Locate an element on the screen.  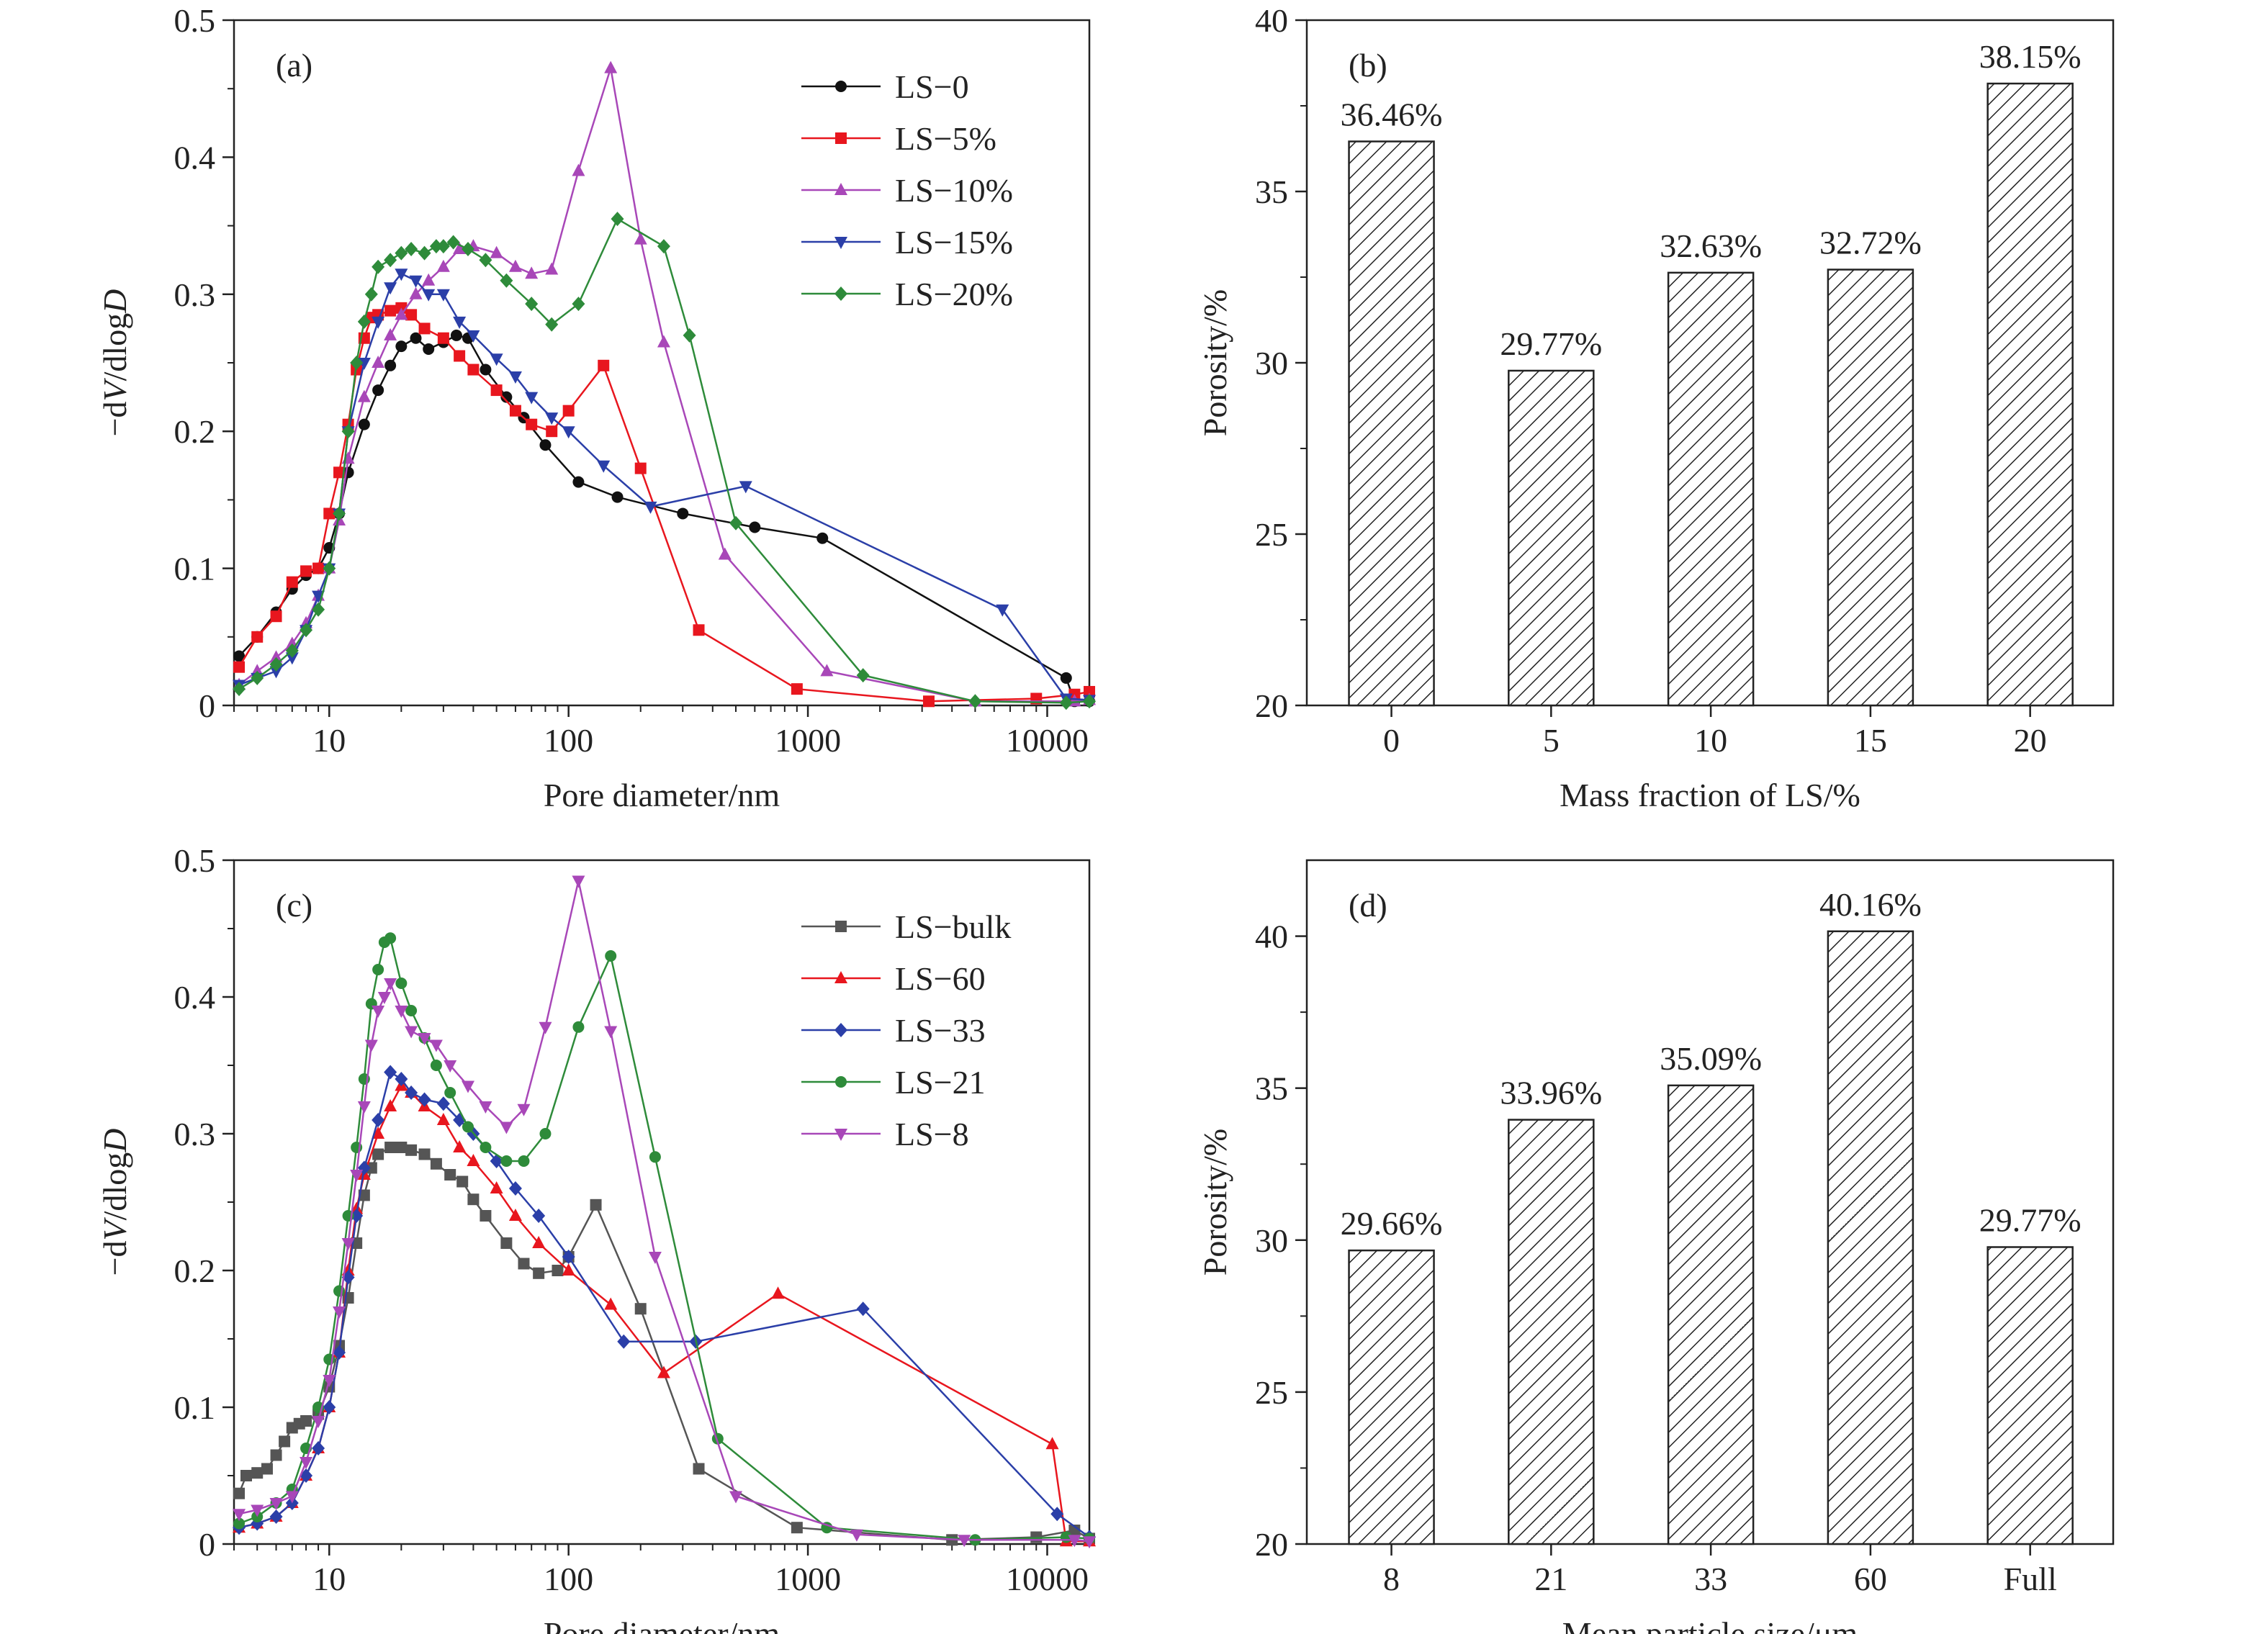
panel-label: (b) is located at coordinates (1368, 65).